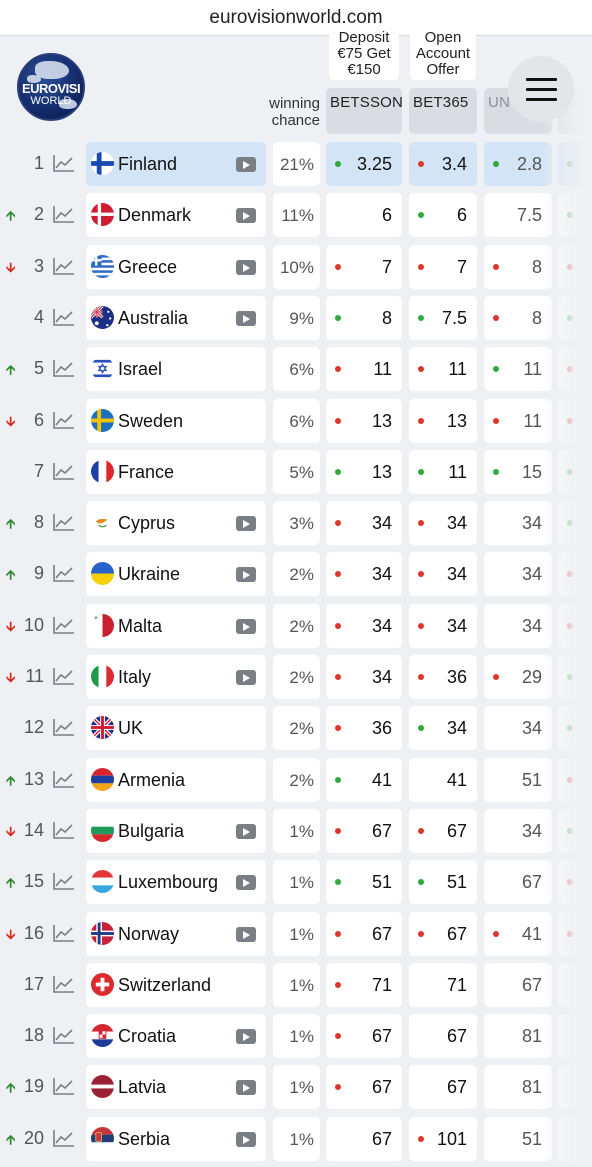 The height and width of the screenshot is (1167, 592). Describe the element at coordinates (296, 780) in the screenshot. I see `table-row: 🡩 13 Armenia 2% 41 41 51` at that location.